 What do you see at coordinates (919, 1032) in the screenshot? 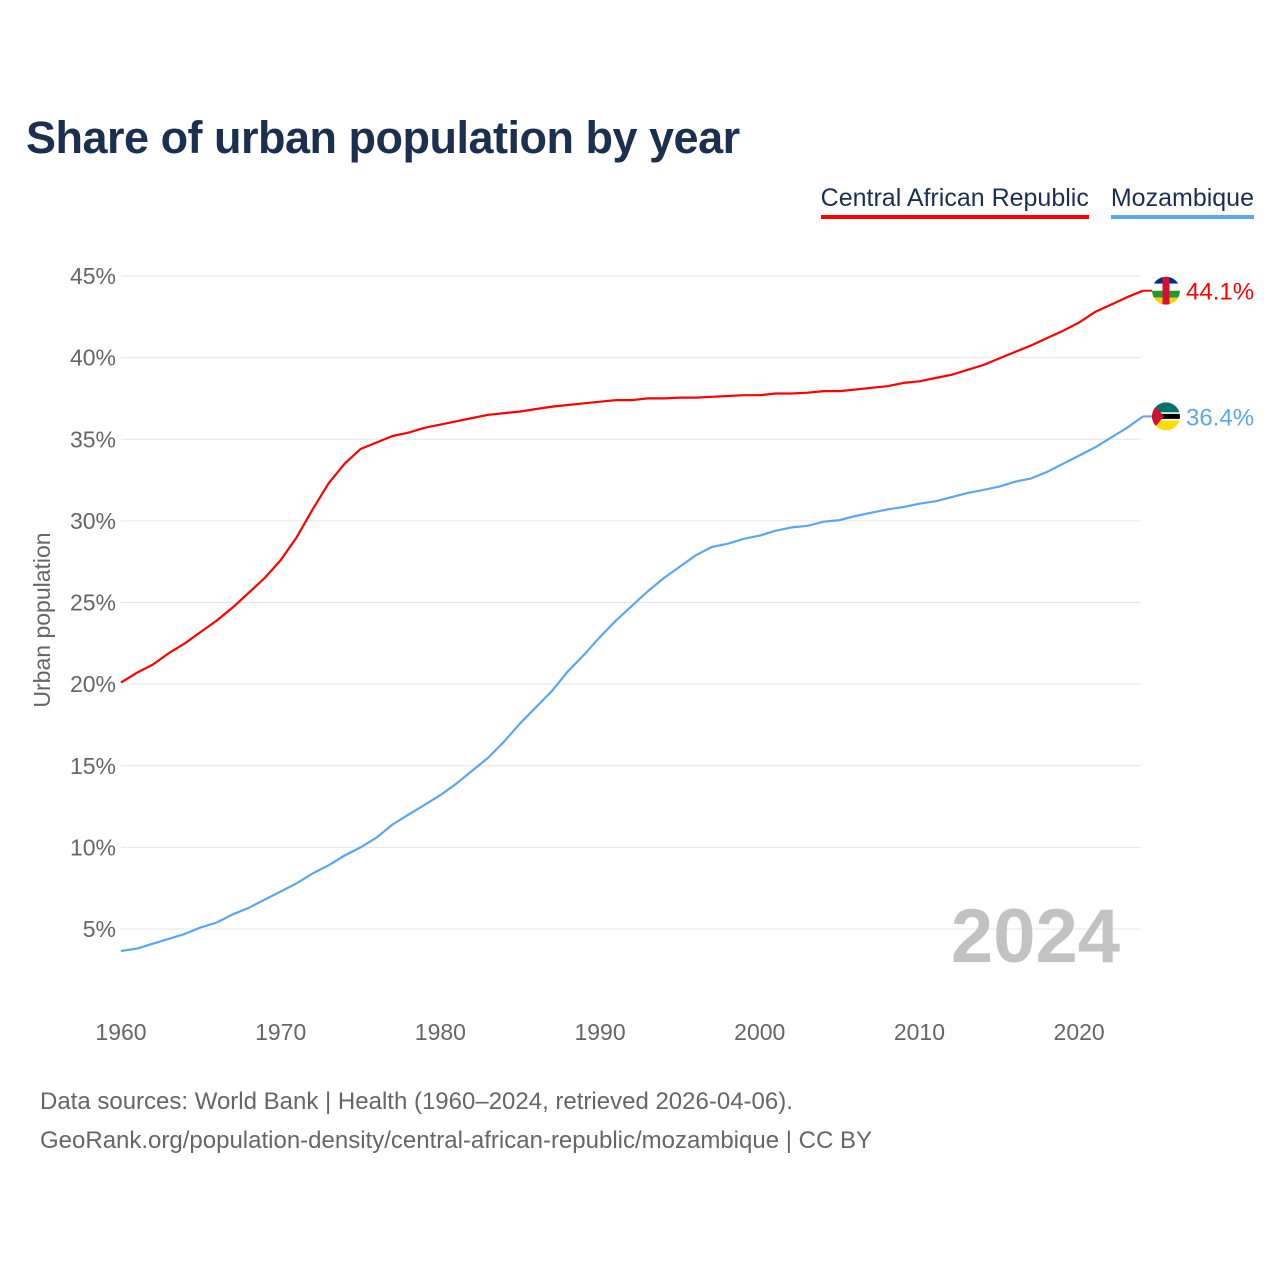
I see `x-tick-label: 2010` at bounding box center [919, 1032].